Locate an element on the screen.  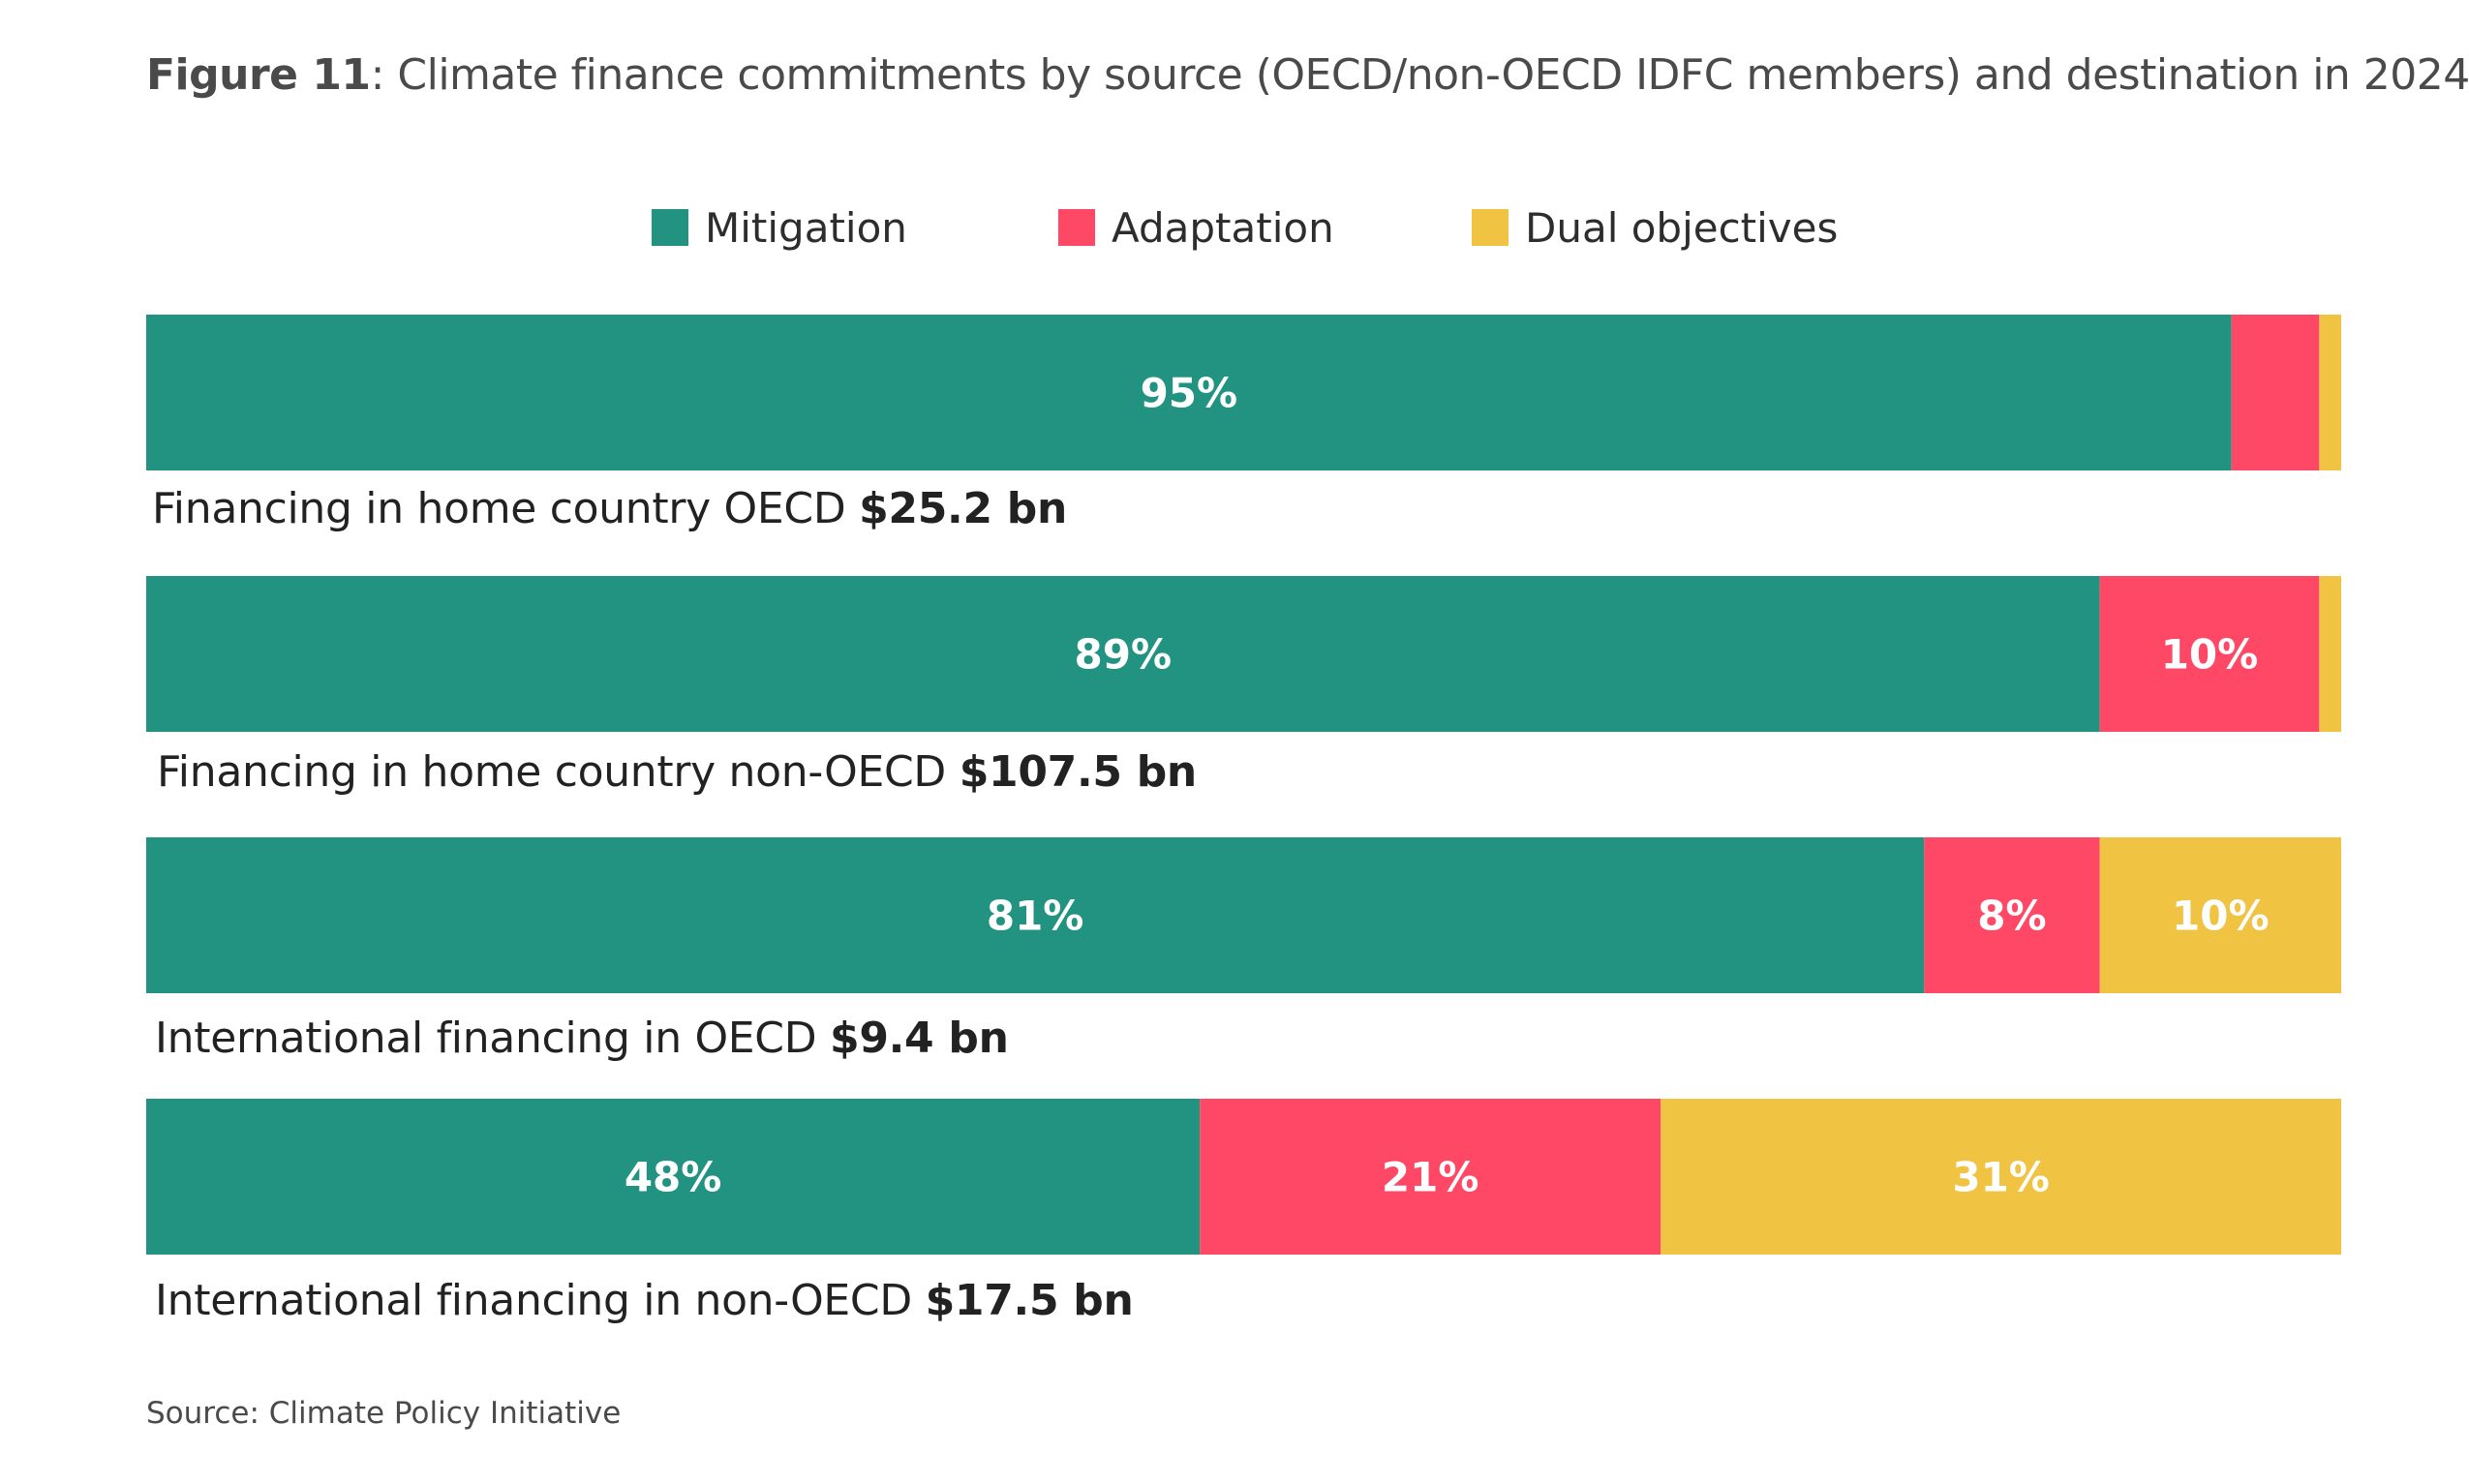
legend-label-dual-objectives: Dual objectives is located at coordinates (1682, 227).